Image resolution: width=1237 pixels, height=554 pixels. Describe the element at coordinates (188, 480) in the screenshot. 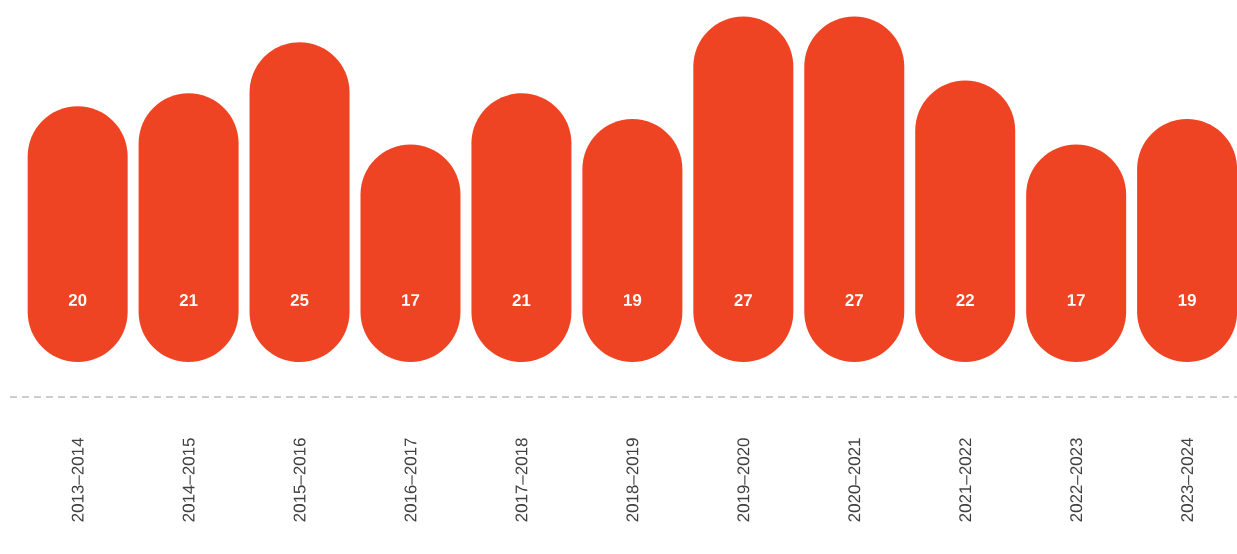

I see `x-tick-label: 2014–2015` at that location.